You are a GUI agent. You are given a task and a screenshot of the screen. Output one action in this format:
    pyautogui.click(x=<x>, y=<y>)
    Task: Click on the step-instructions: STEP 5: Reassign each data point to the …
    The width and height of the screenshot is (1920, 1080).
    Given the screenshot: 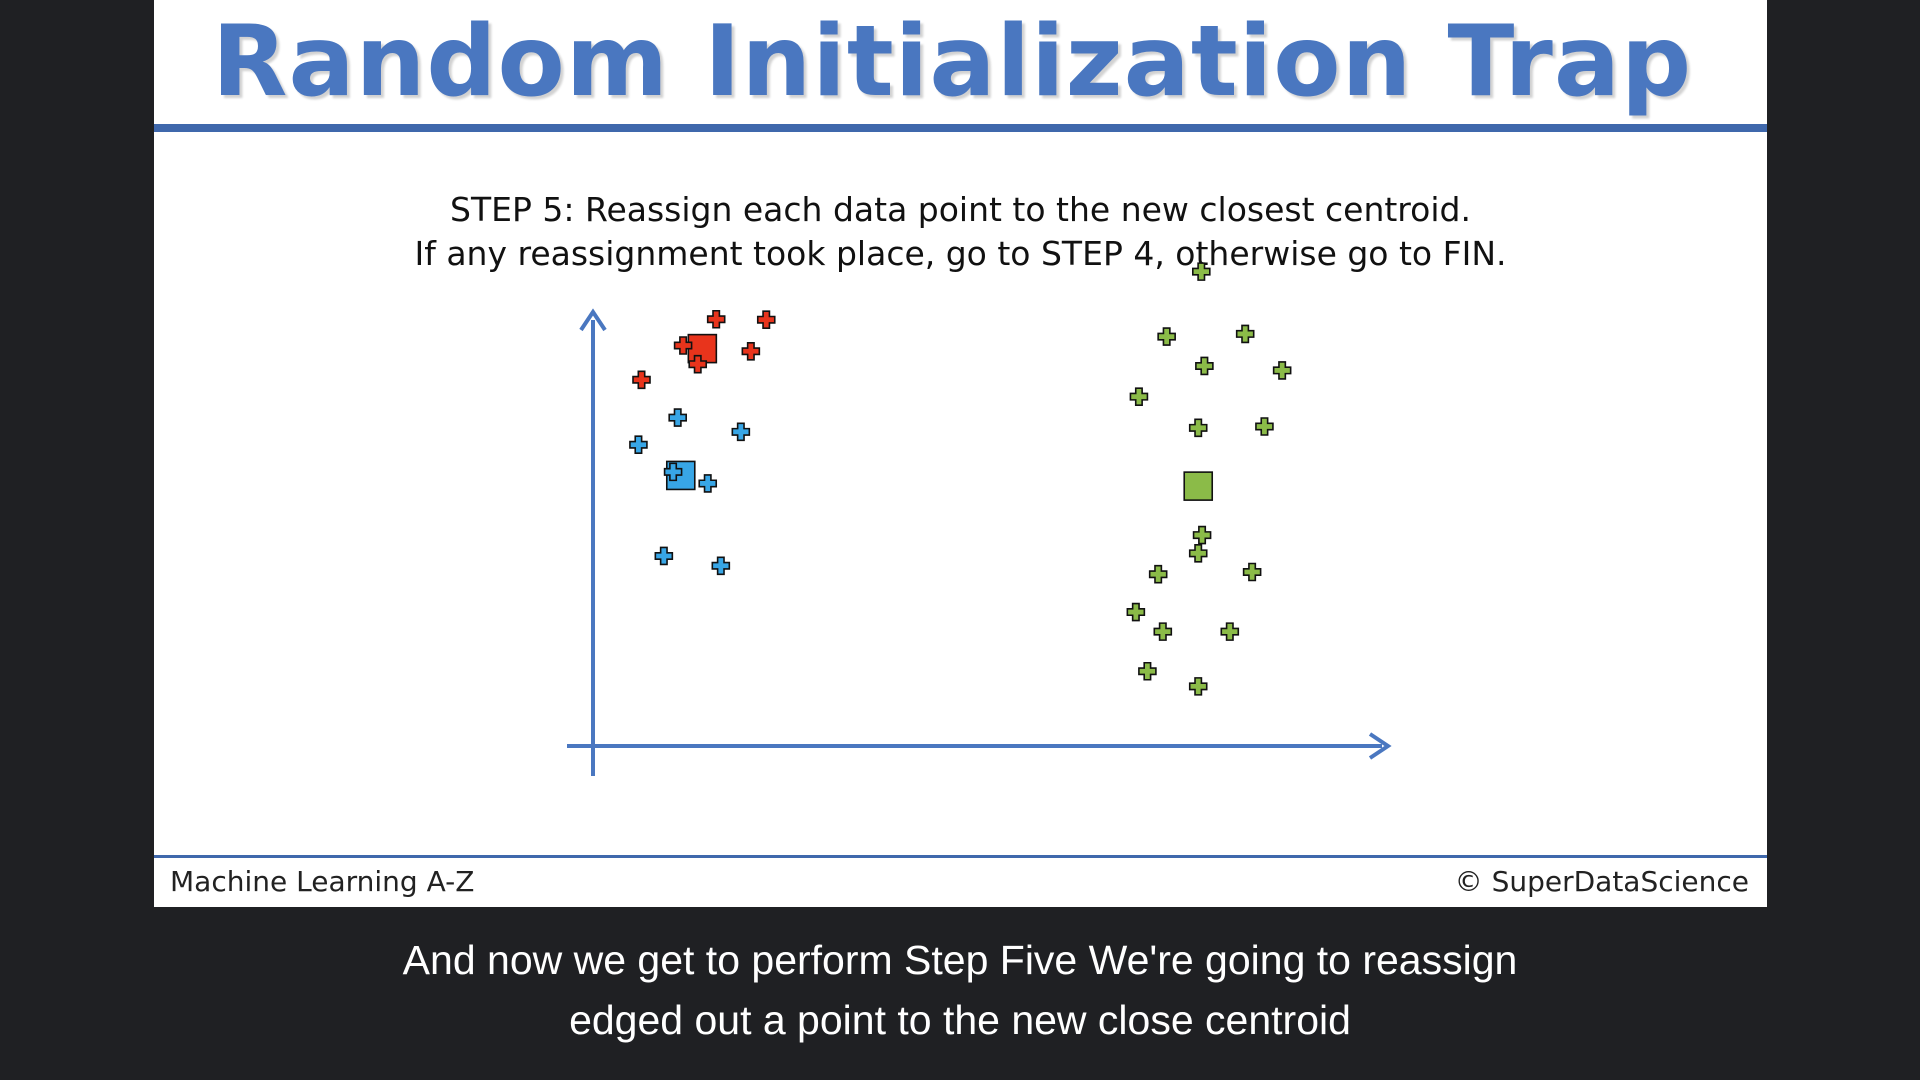 What is the action you would take?
    pyautogui.click(x=960, y=232)
    